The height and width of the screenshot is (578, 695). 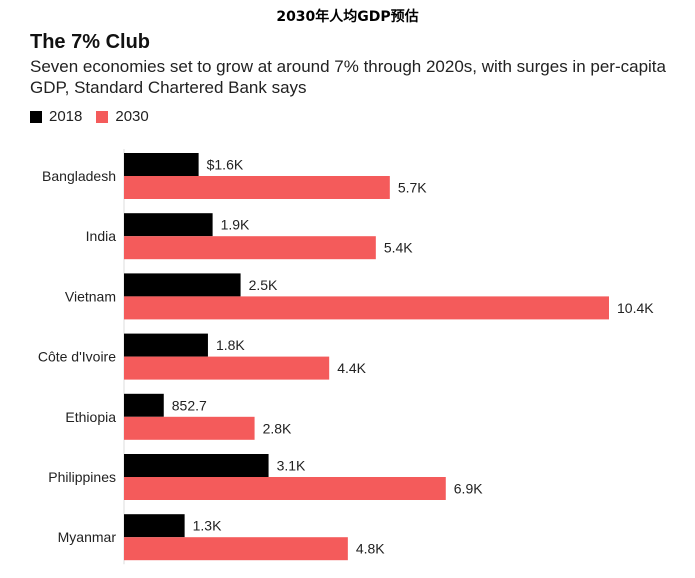 I want to click on legend-label-2030: 2030, so click(x=132, y=116).